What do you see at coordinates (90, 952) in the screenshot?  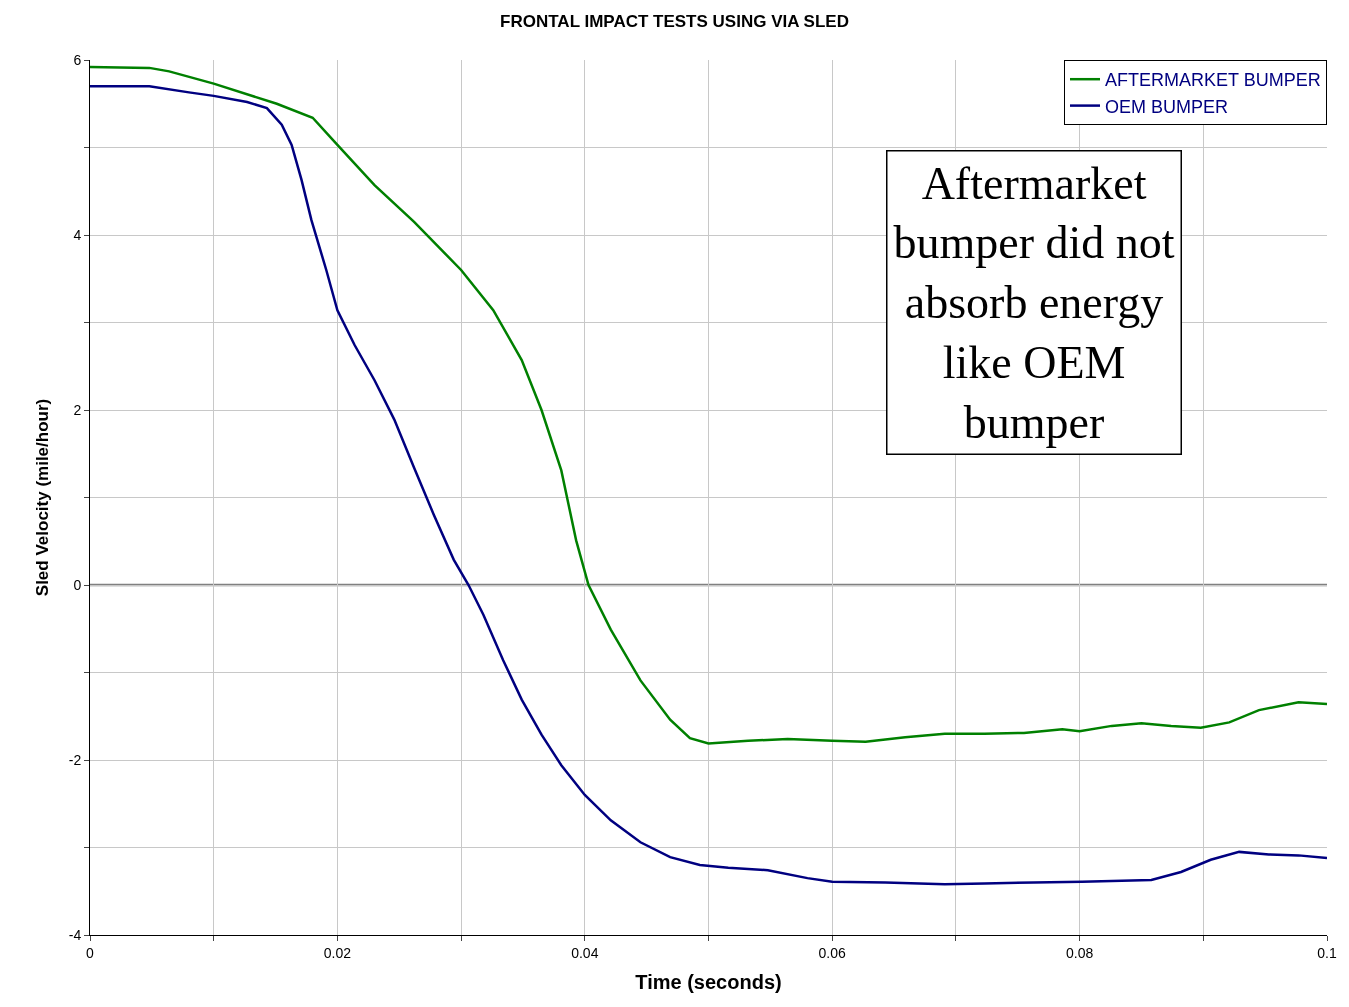 I see `x-tick-label: 0` at bounding box center [90, 952].